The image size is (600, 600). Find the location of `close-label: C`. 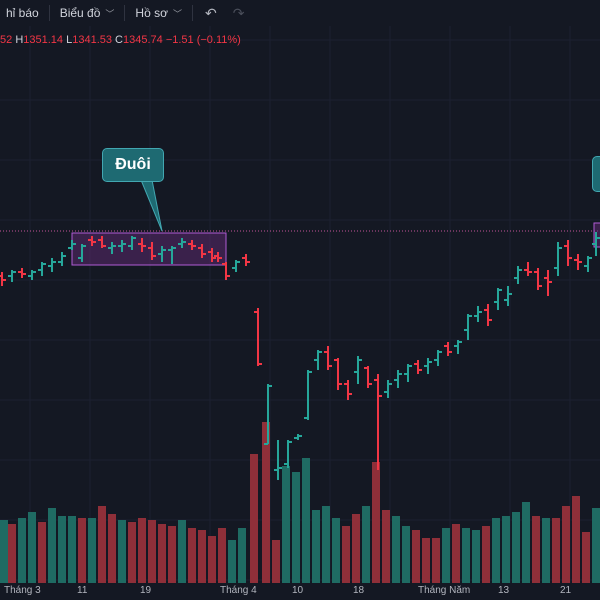

close-label: C is located at coordinates (119, 40).